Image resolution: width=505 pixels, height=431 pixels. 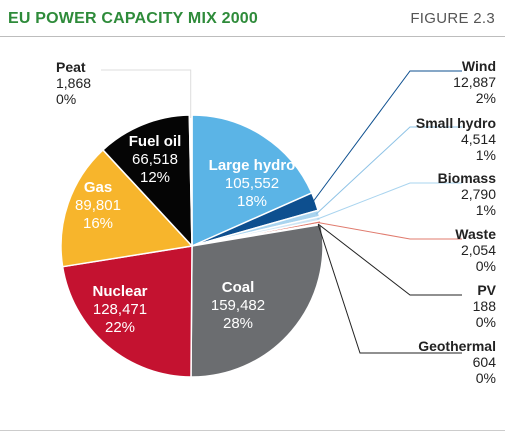 What do you see at coordinates (456, 123) in the screenshot?
I see `small-hydro-label: Small hydro` at bounding box center [456, 123].